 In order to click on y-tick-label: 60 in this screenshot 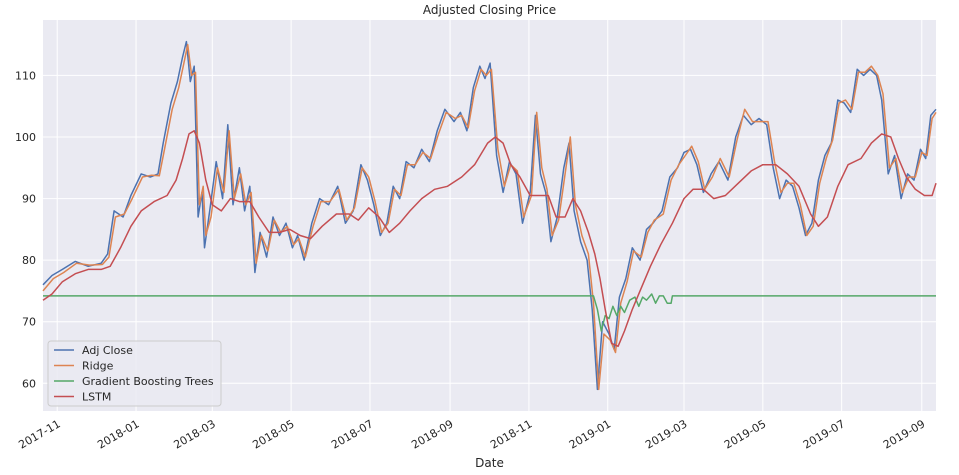, I will do `click(29, 383)`.